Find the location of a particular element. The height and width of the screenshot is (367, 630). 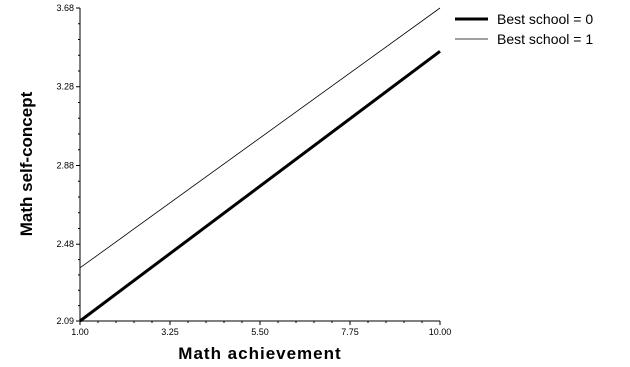

y-tick-label: 2.09 is located at coordinates (65, 321).